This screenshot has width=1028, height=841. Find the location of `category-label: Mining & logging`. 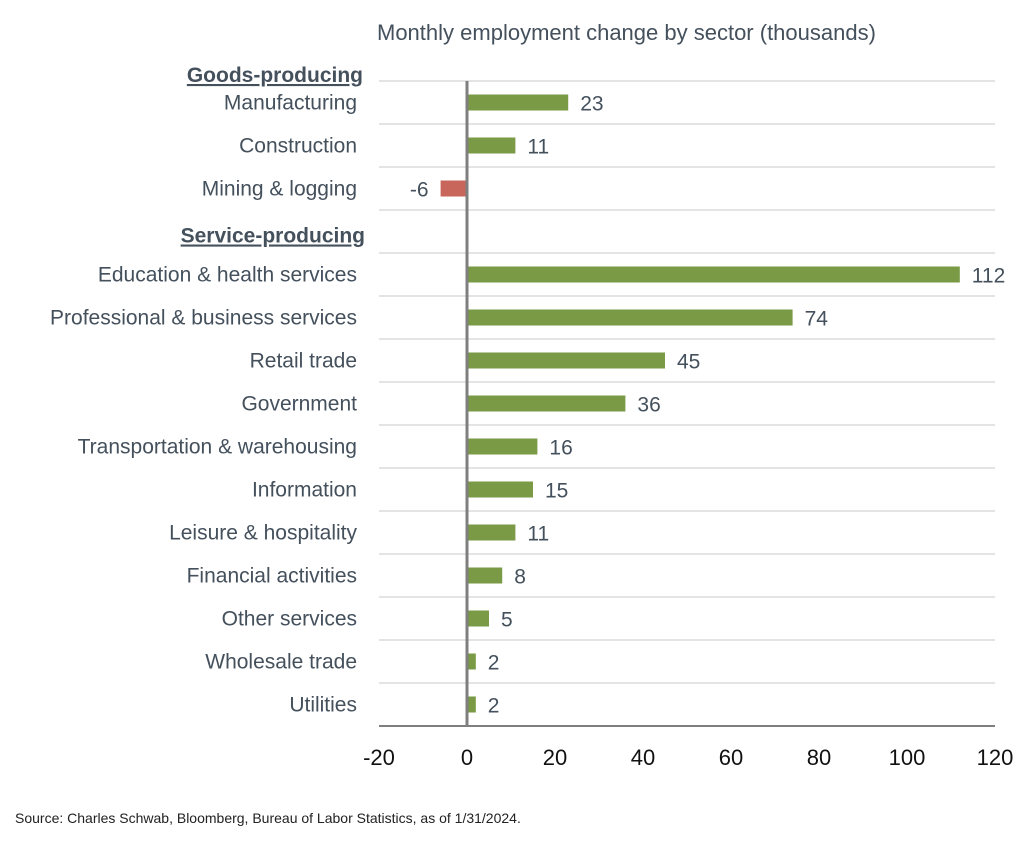

category-label: Mining & logging is located at coordinates (279, 189).